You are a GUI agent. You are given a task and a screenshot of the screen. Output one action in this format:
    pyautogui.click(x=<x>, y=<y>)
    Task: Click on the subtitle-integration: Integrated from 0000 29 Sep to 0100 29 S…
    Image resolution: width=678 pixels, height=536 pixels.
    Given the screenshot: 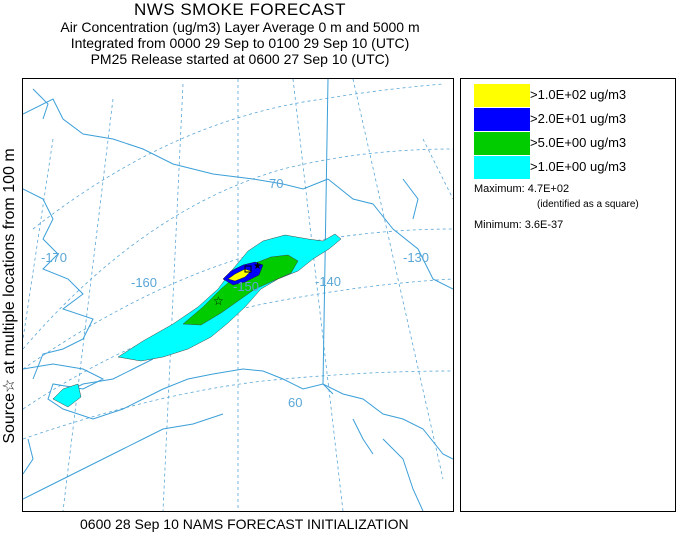 What is the action you would take?
    pyautogui.click(x=240, y=43)
    